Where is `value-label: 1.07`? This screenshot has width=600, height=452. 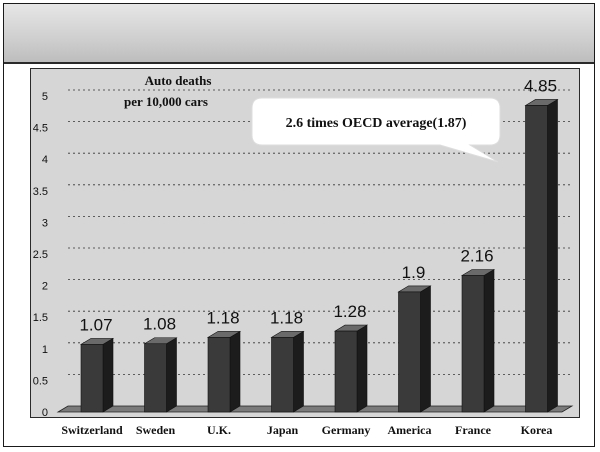
value-label: 1.07 is located at coordinates (95, 324).